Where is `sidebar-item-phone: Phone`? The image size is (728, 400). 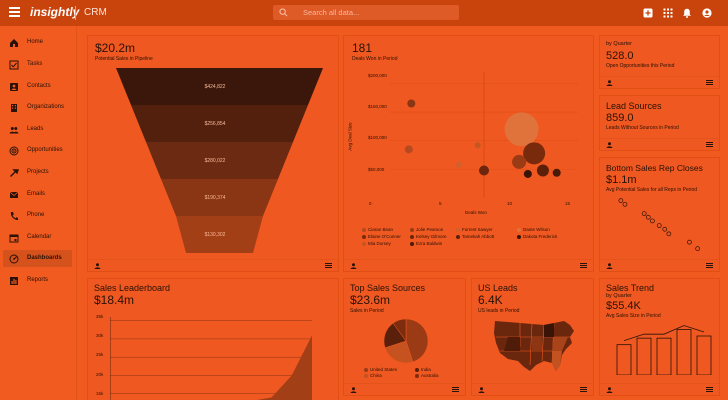
sidebar-item-phone: Phone is located at coordinates (37, 215).